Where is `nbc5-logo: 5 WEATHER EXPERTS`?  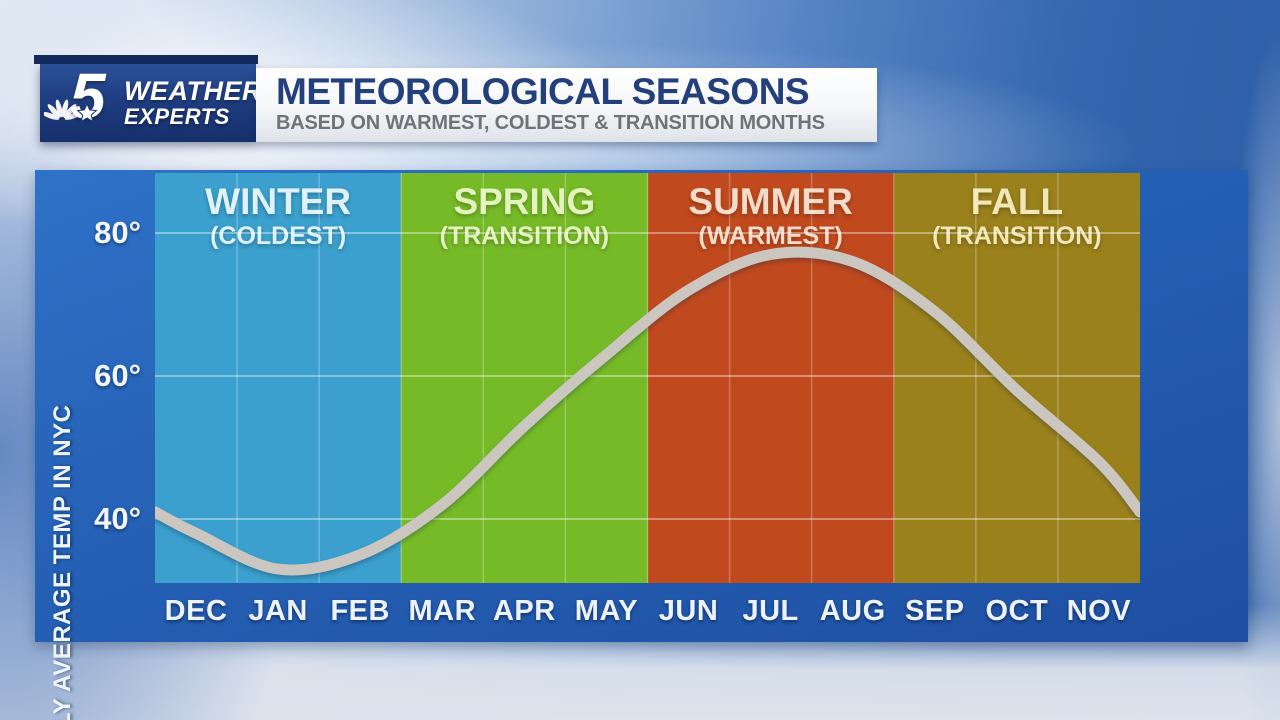 nbc5-logo: 5 WEATHER EXPERTS is located at coordinates (148, 98).